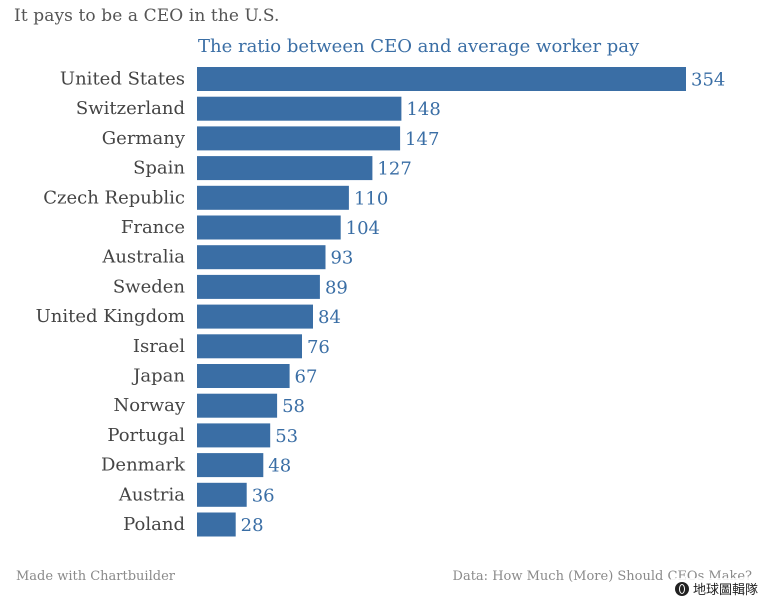  Describe the element at coordinates (237, 405) in the screenshot. I see `bar-norway` at that location.